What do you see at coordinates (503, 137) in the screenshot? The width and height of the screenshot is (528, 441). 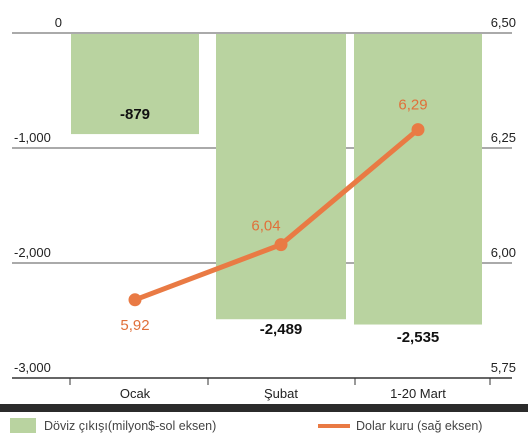 I see `right-tick-label: 6,25` at bounding box center [503, 137].